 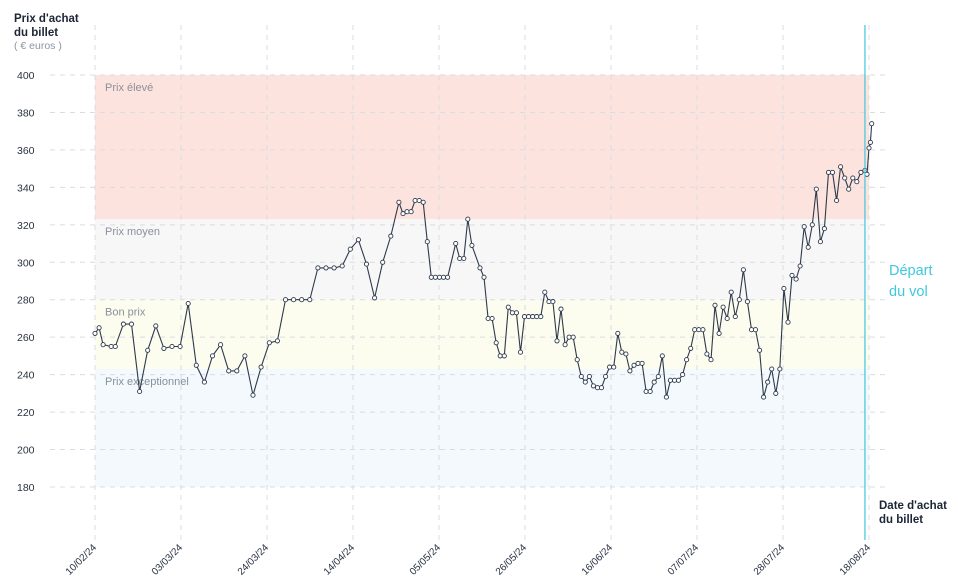 What do you see at coordinates (26, 301) in the screenshot?
I see `y-tick-label: 280` at bounding box center [26, 301].